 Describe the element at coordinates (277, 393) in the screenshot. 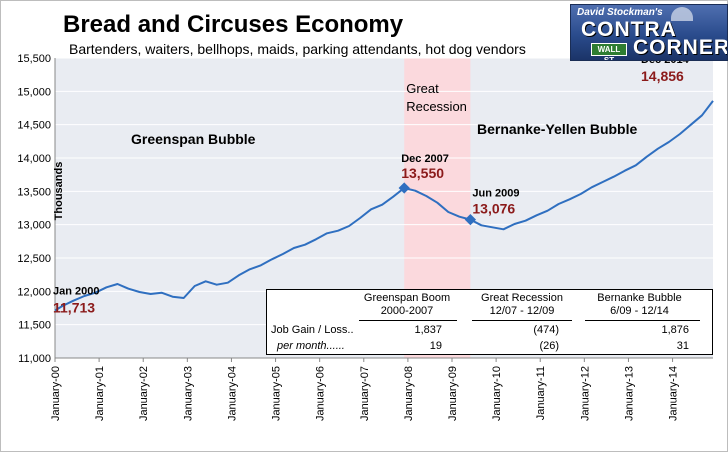

I see `x-tick-label: January-05` at that location.